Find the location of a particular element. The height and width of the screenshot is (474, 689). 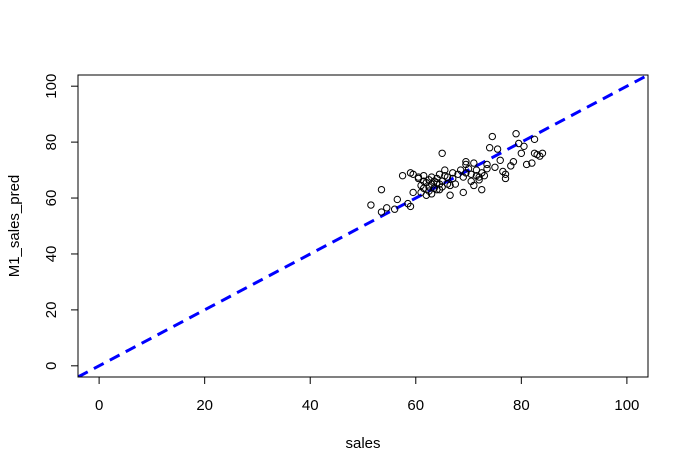

y-tick-label: 100 is located at coordinates (51, 86).